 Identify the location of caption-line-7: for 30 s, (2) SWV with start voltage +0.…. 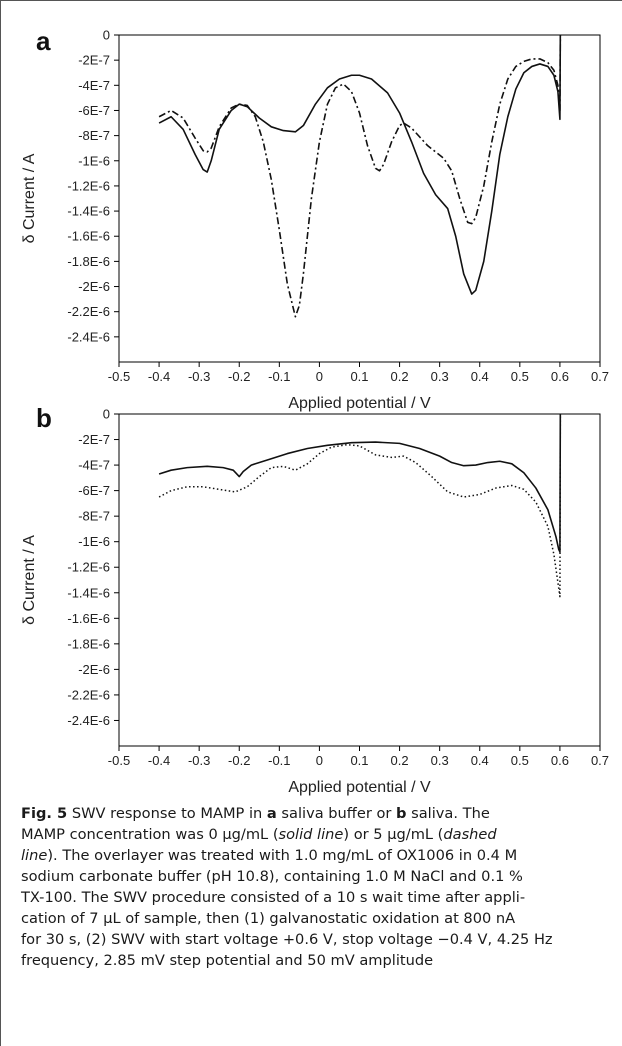
(287, 939).